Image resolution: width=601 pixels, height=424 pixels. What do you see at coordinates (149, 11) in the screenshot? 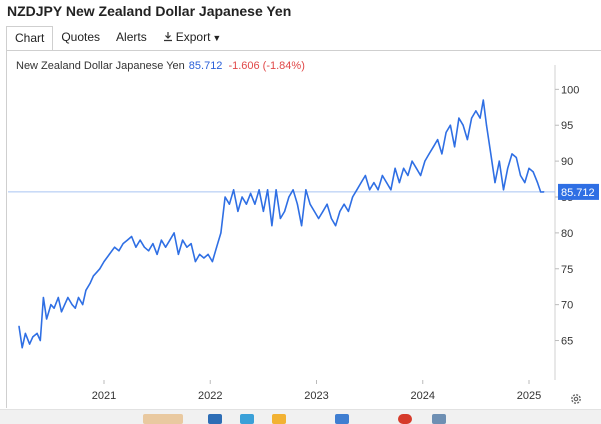
I see `page-title: NZDJPY New Zealand Dollar Japanese Yen` at bounding box center [149, 11].